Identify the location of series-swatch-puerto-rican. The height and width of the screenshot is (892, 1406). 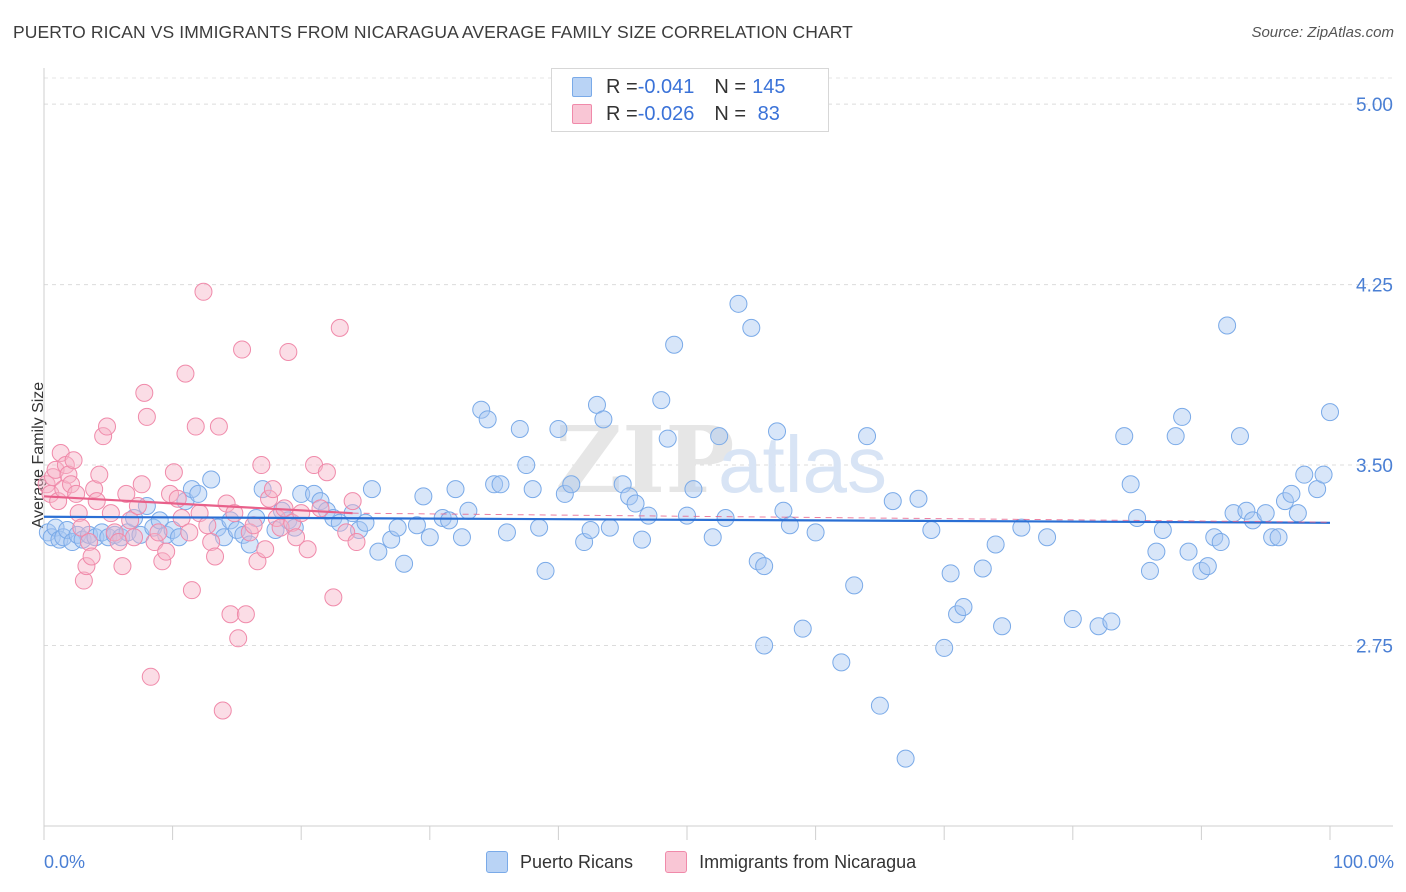
(497, 862).